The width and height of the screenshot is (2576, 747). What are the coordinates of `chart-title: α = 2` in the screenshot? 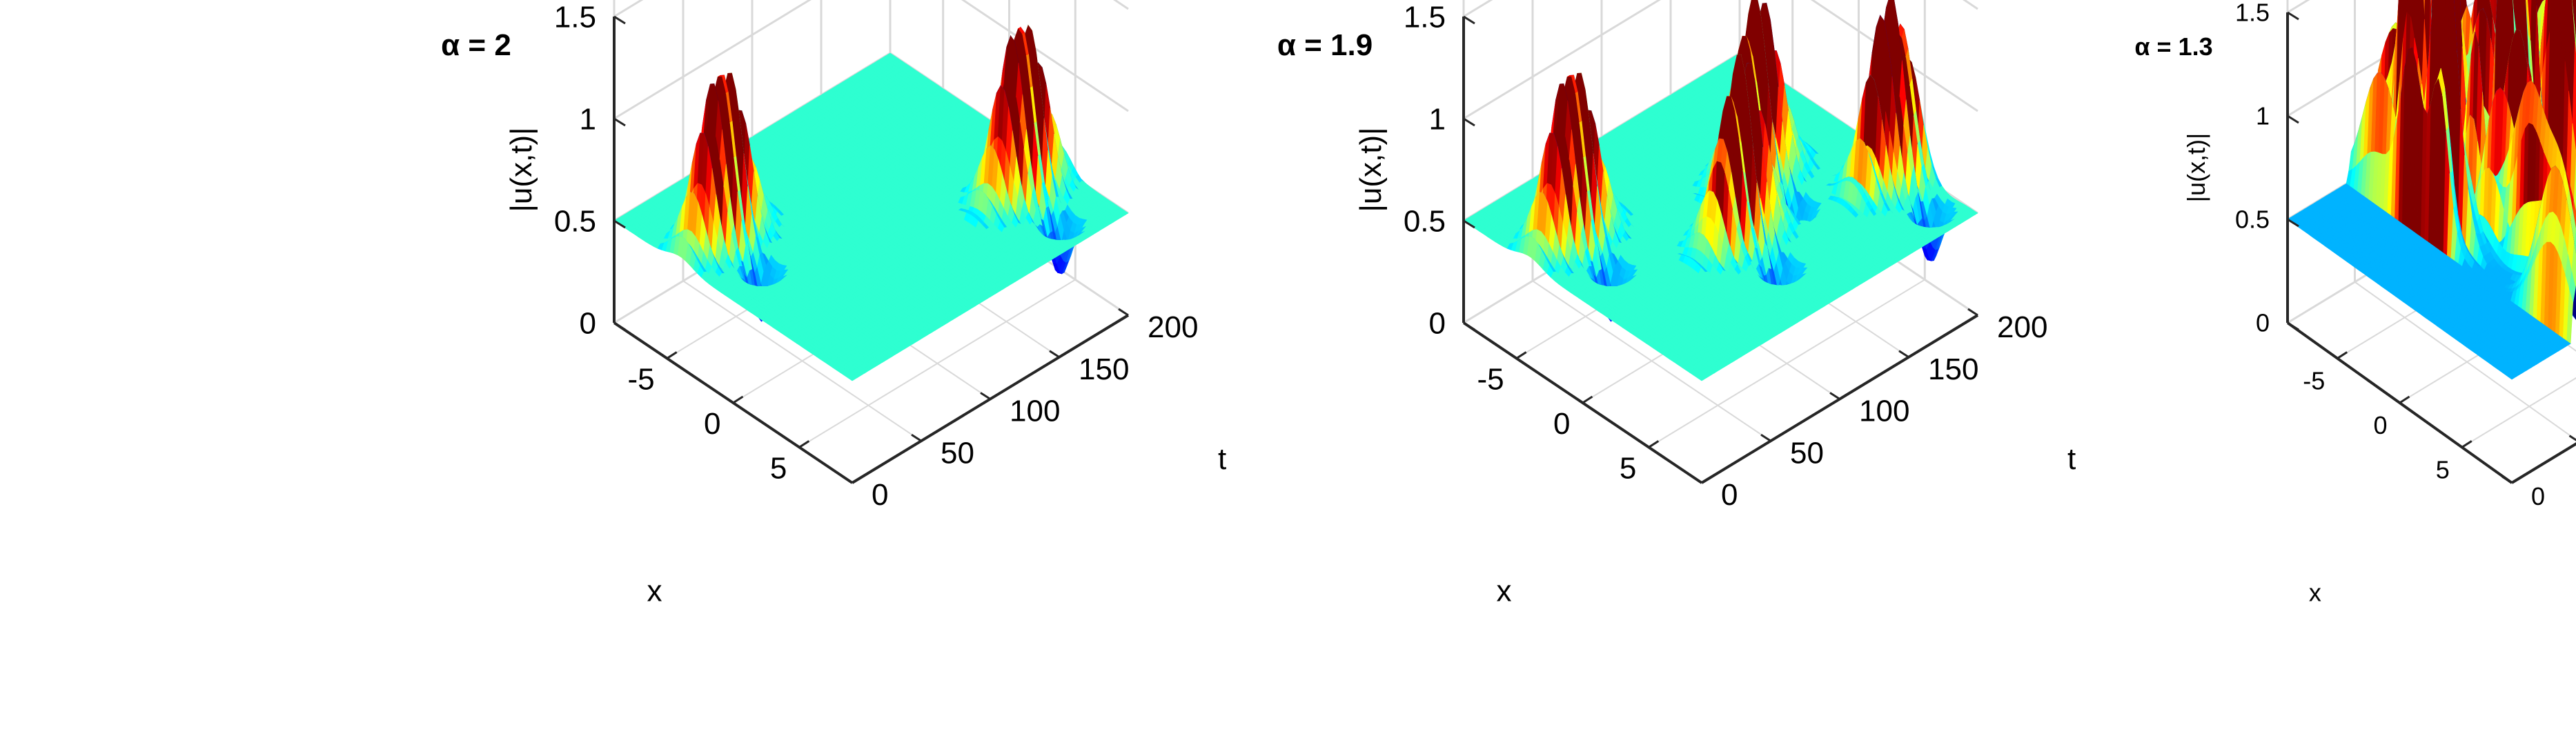 It's located at (476, 45).